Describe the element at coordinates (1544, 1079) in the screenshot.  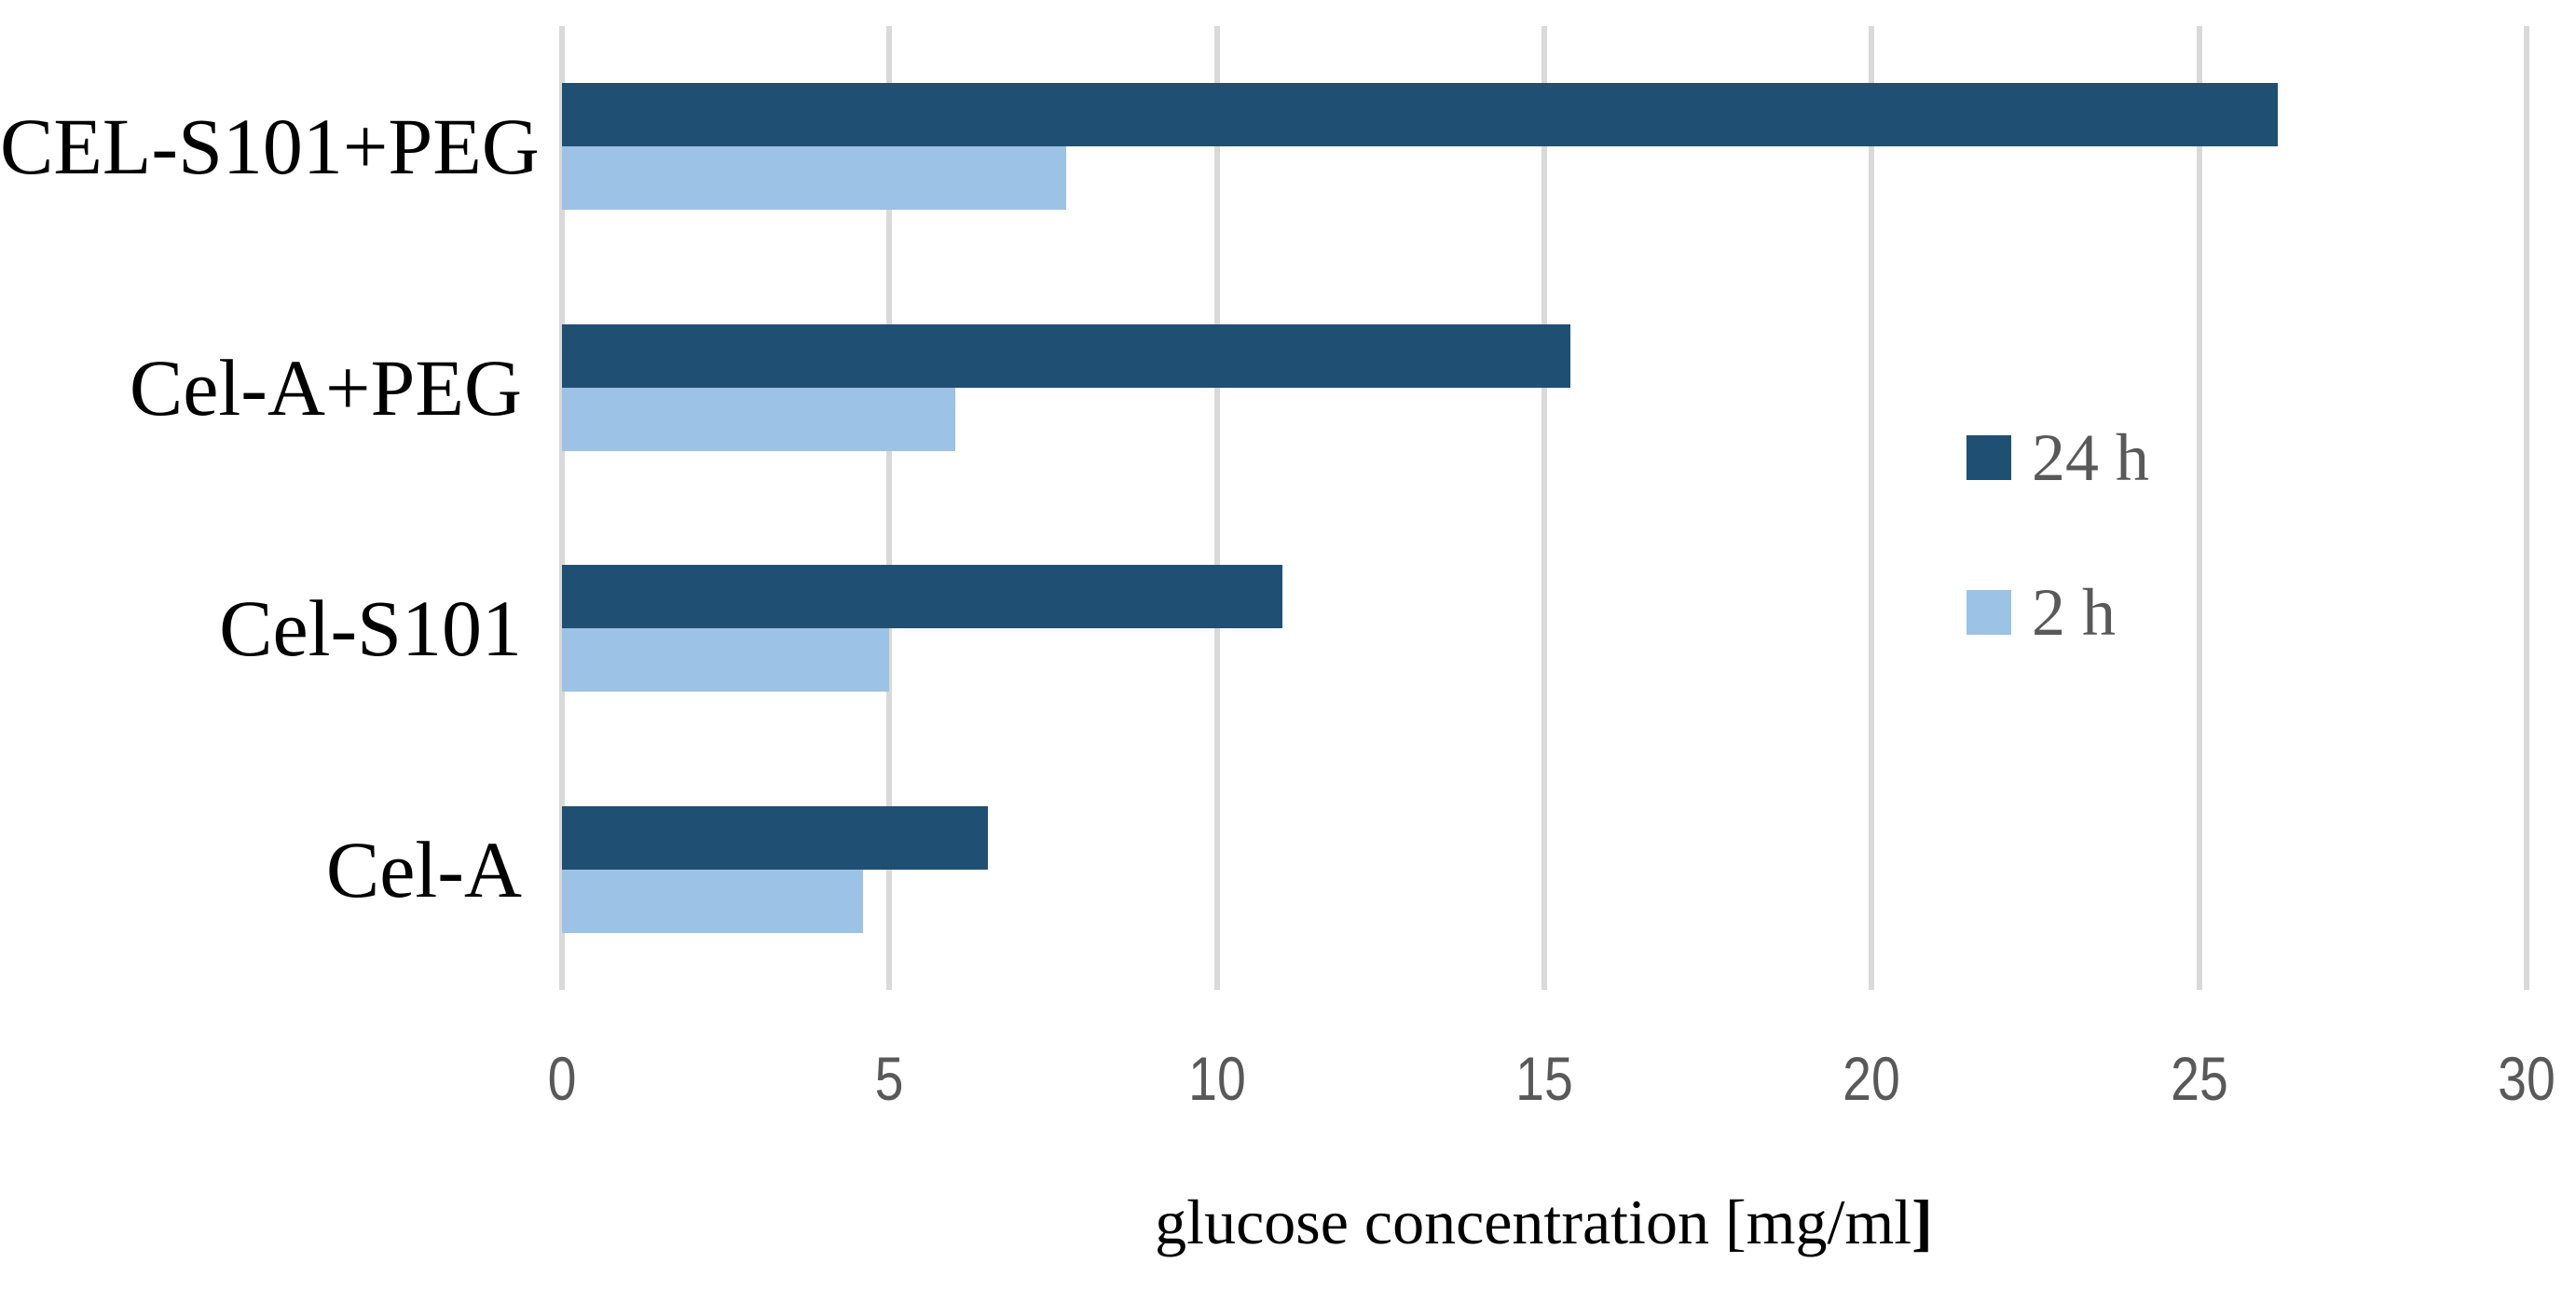
I see `tick-label-15: 15` at that location.